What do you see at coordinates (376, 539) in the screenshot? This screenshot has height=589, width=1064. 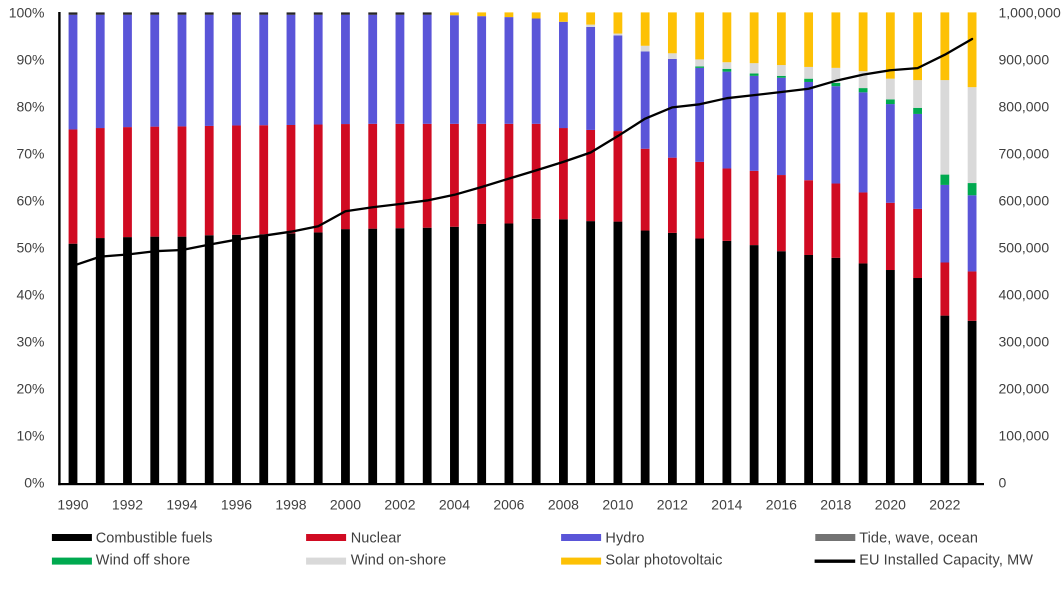 I see `svg-text: Nuclear` at bounding box center [376, 539].